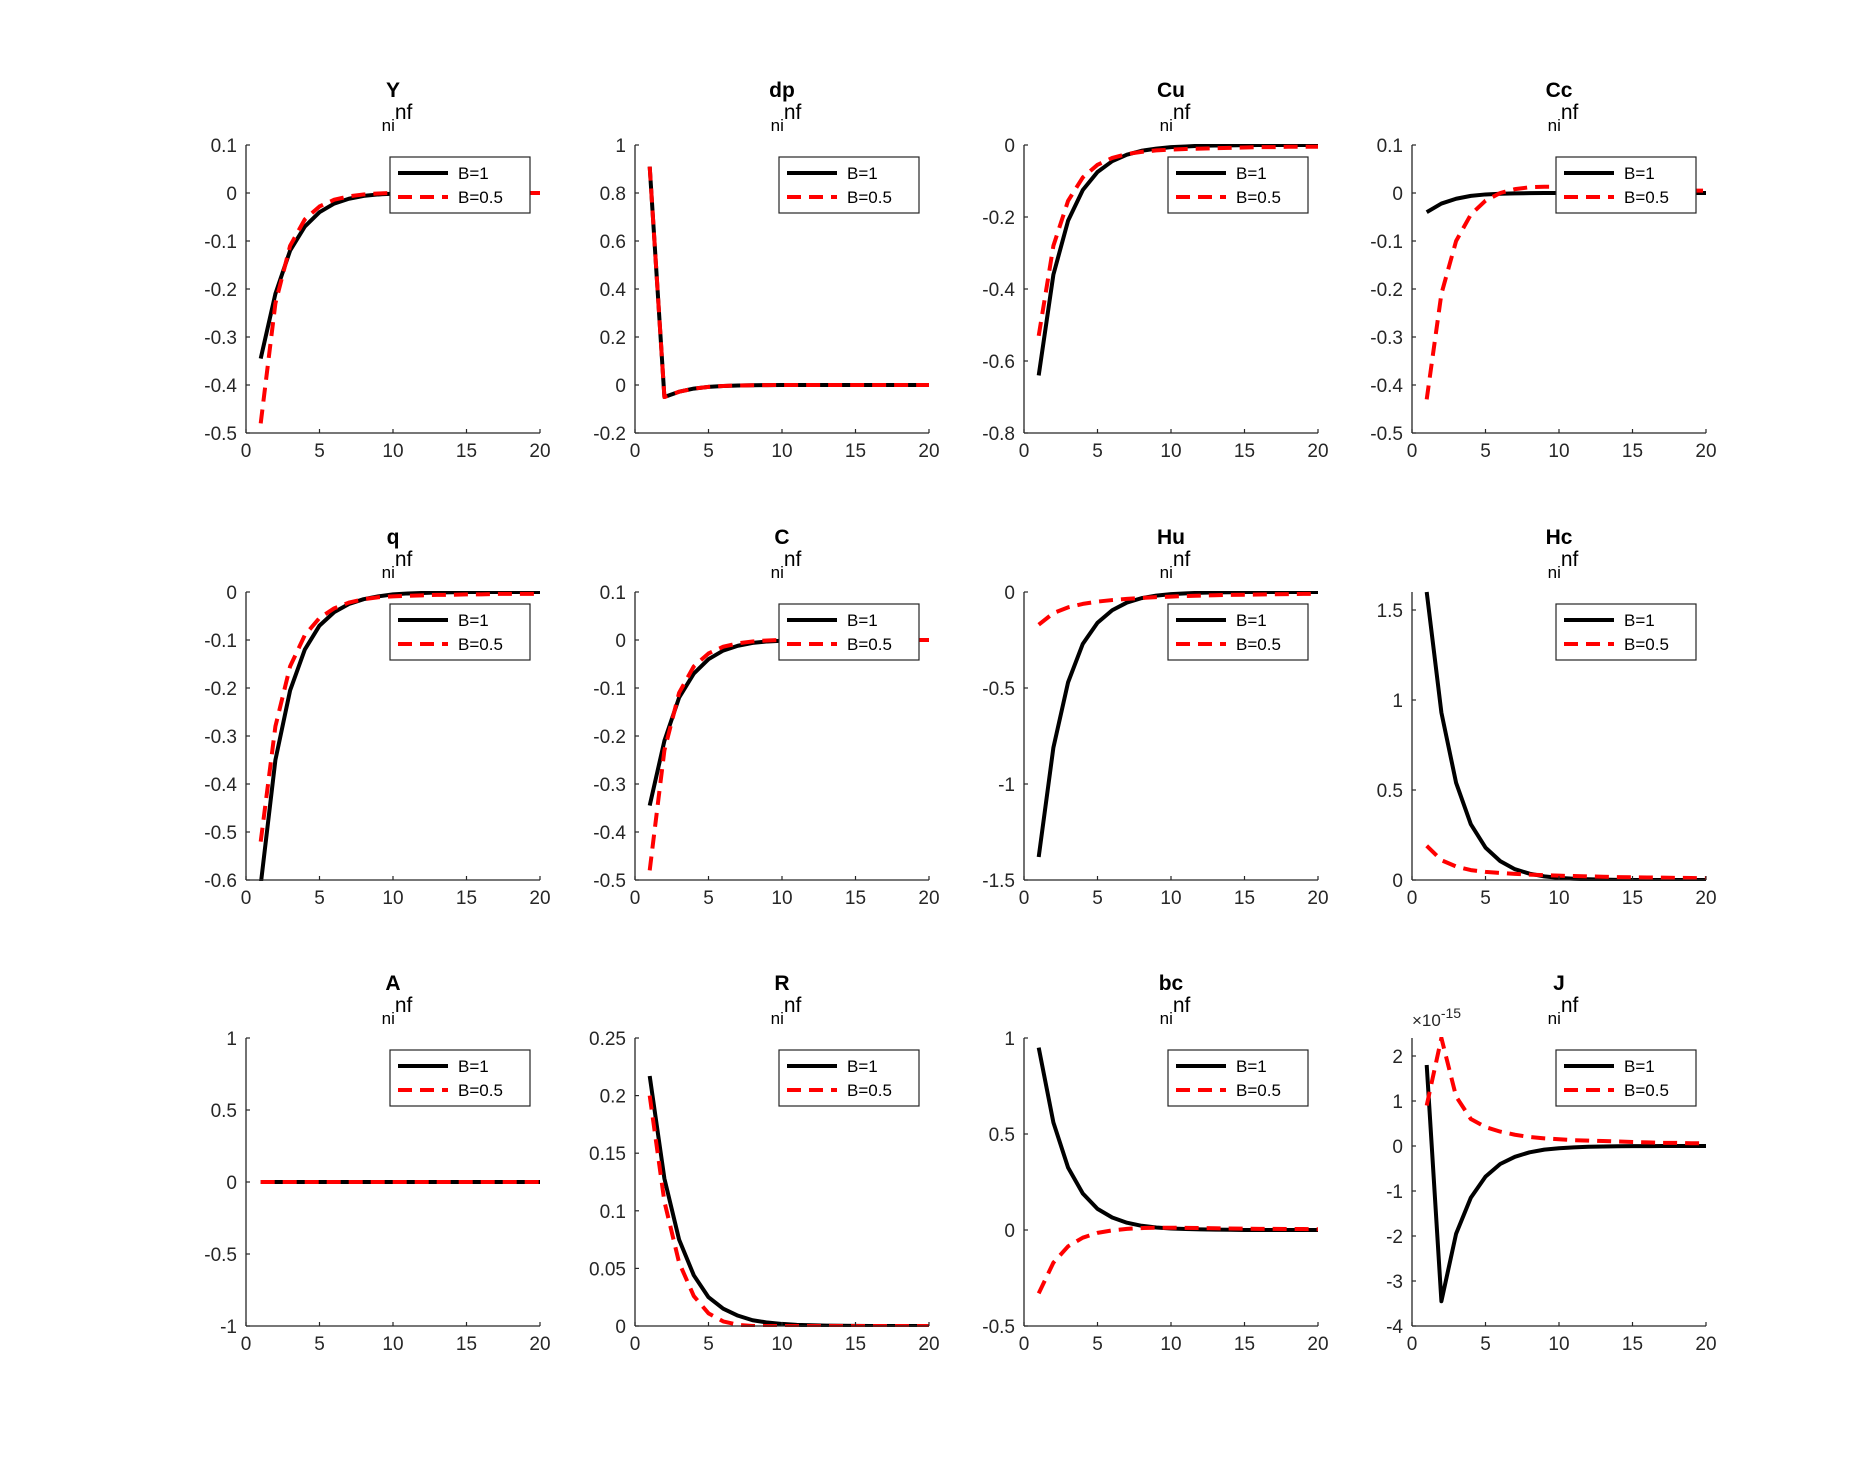 The width and height of the screenshot is (1875, 1481). Describe the element at coordinates (1390, 791) in the screenshot. I see `y-tick-label: 0.5` at that location.